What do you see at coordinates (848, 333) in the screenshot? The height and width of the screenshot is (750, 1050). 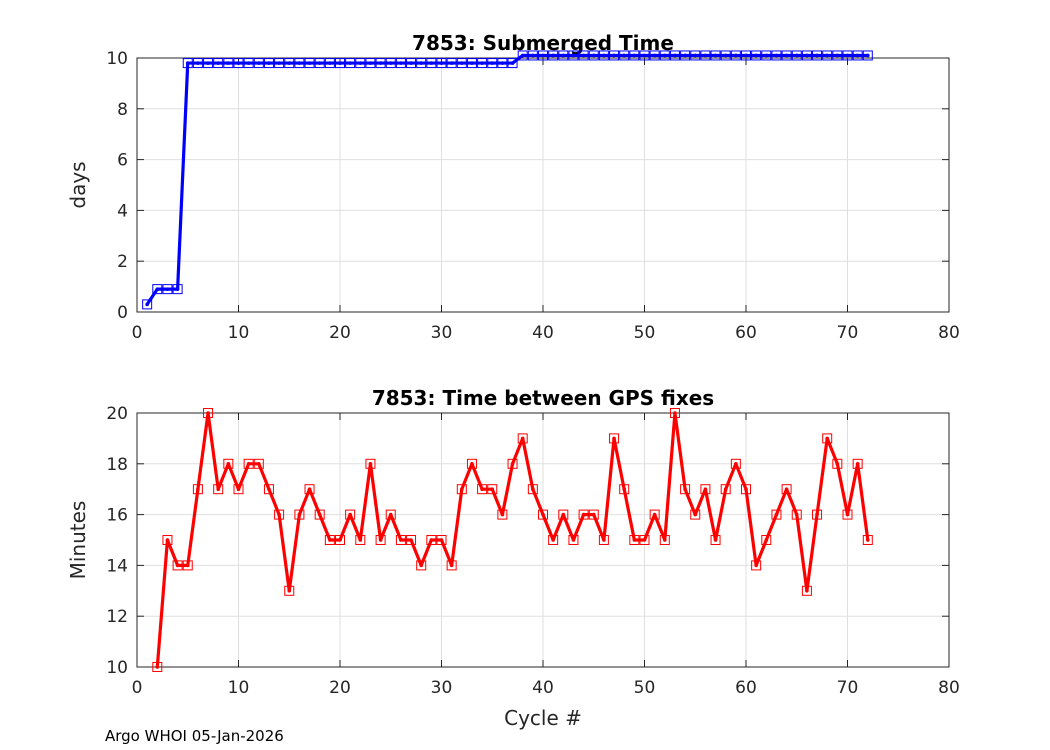 I see `x-tick-label: 70` at bounding box center [848, 333].